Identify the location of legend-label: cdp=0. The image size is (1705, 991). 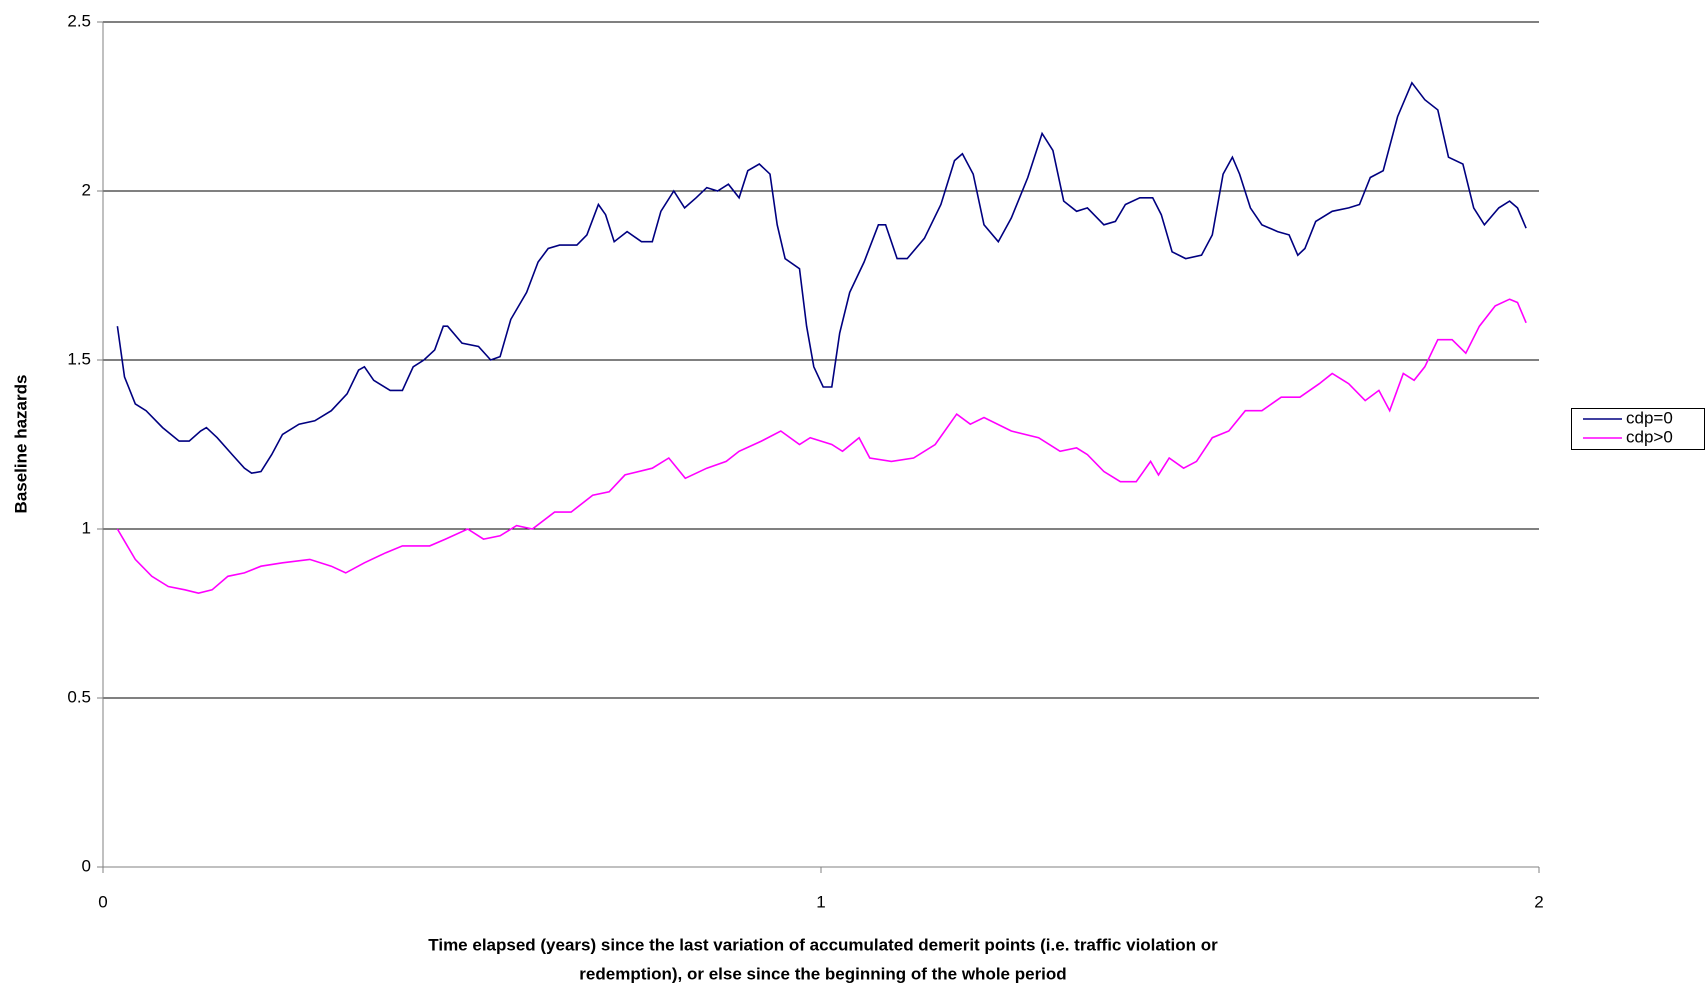
(1649, 417).